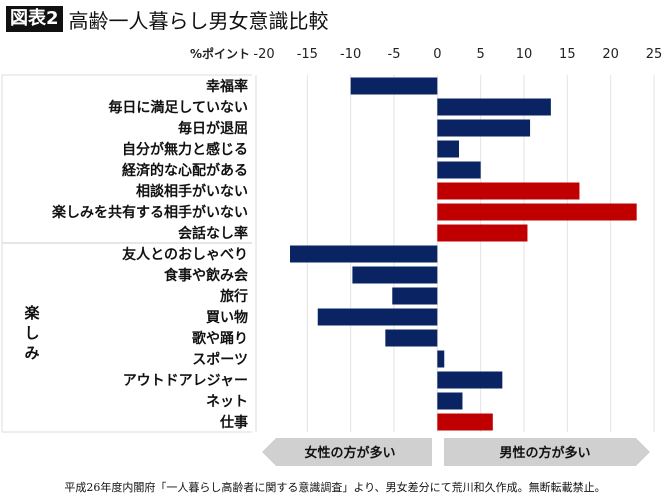 This screenshot has height=502, width=670. Describe the element at coordinates (524, 54) in the screenshot. I see `x-tick-label: 10` at that location.